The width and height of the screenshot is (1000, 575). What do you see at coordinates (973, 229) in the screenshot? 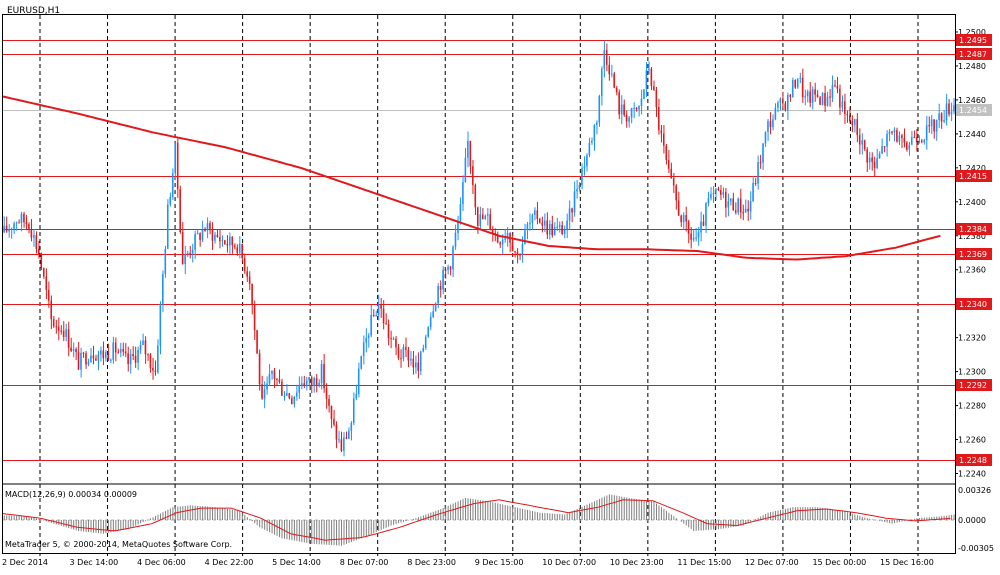
I see `level-label-text: 1.2384` at bounding box center [973, 229].